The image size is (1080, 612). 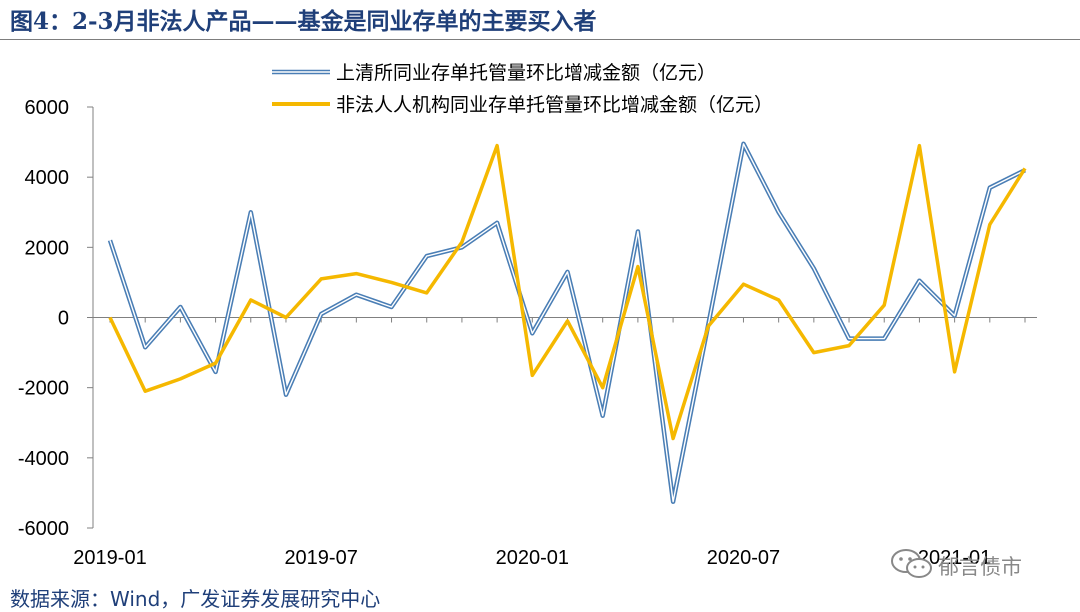 I want to click on y-tick-label: -6000, so click(x=43, y=529).